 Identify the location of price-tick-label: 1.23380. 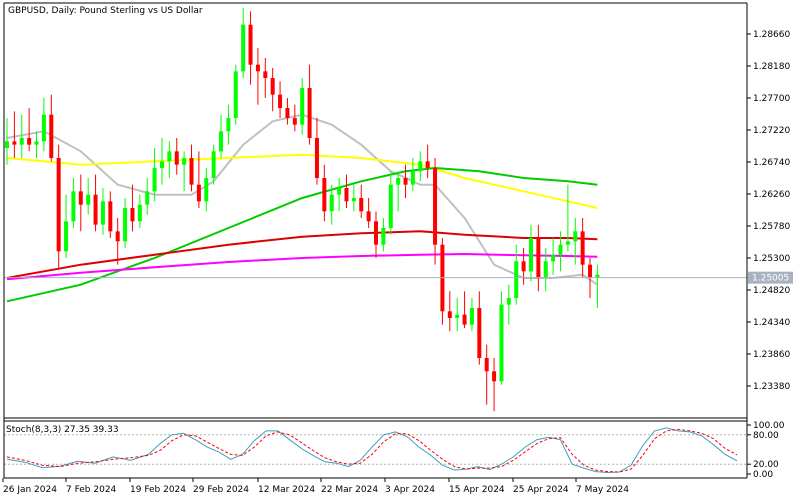
(771, 387).